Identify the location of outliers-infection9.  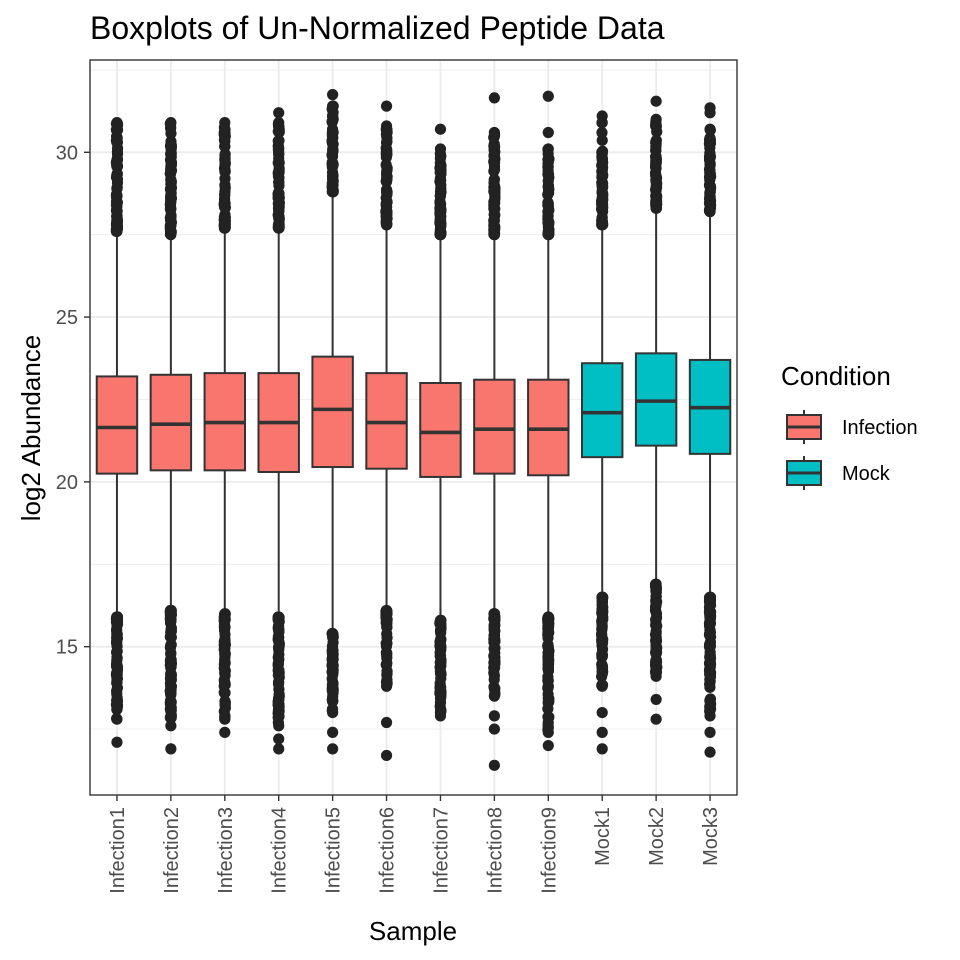
(548, 421).